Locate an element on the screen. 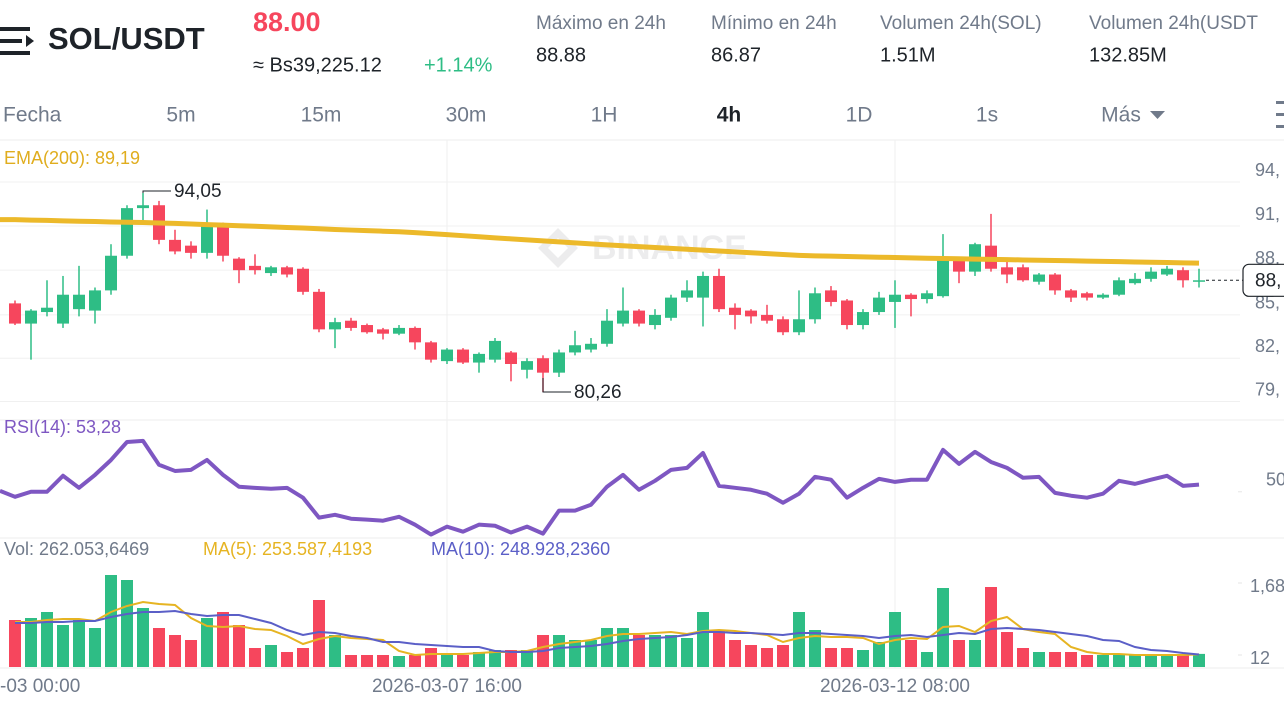 The width and height of the screenshot is (1284, 720). y-tick-label: 91, is located at coordinates (1267, 214).